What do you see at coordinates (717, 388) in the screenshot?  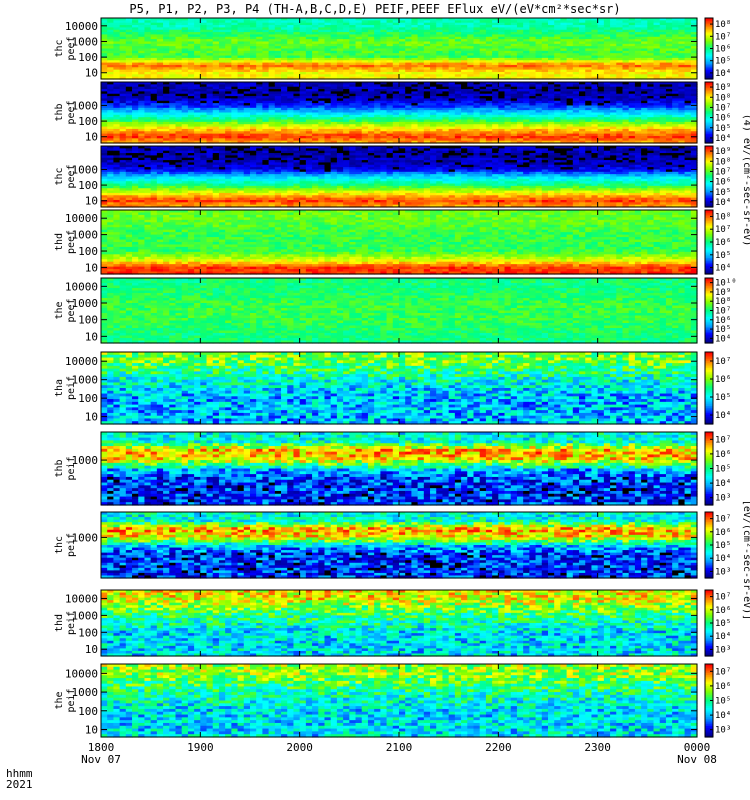 I see `colorbar: 10⁴ 10⁵ 10⁶ 10⁷` at bounding box center [717, 388].